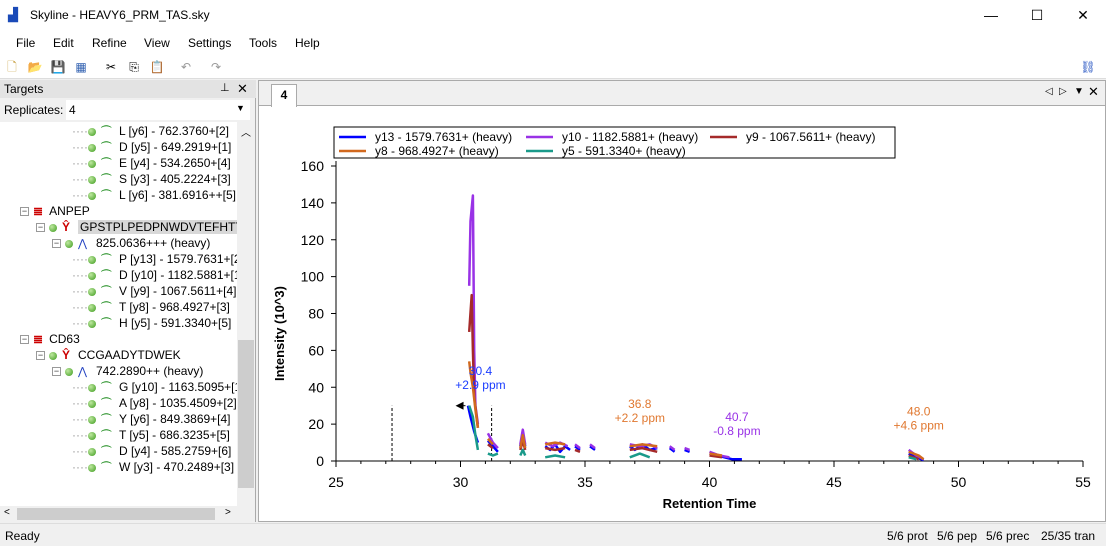 This screenshot has width=1106, height=546. Describe the element at coordinates (152, 323) in the screenshot. I see `tree-transition: ···· ⏜ H [y5] - 591.3340+[5]` at that location.